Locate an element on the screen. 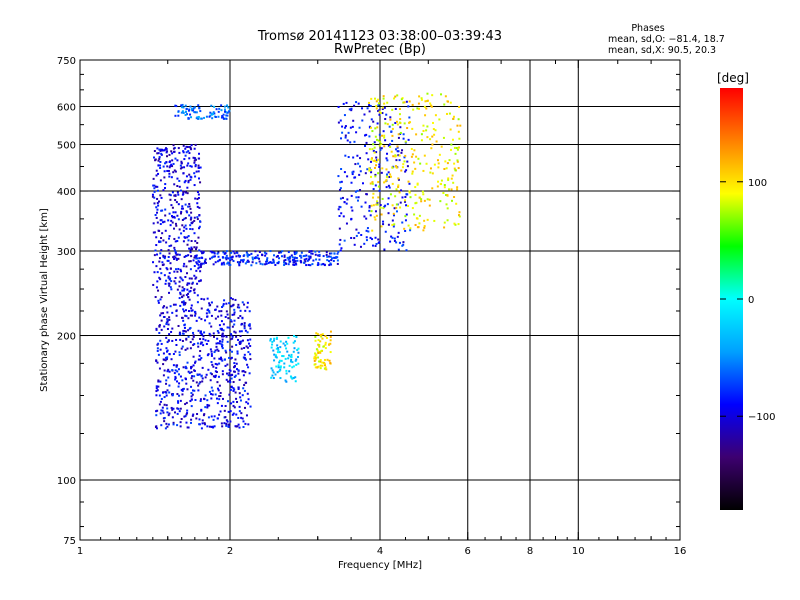 The width and height of the screenshot is (800, 600). y-tick-label-1: 100 is located at coordinates (66, 481).